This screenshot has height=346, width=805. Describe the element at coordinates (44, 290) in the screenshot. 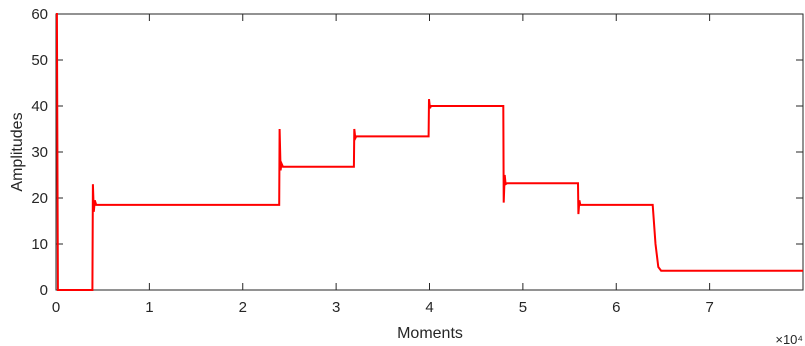

I see `y-tick-label: 0` at that location.